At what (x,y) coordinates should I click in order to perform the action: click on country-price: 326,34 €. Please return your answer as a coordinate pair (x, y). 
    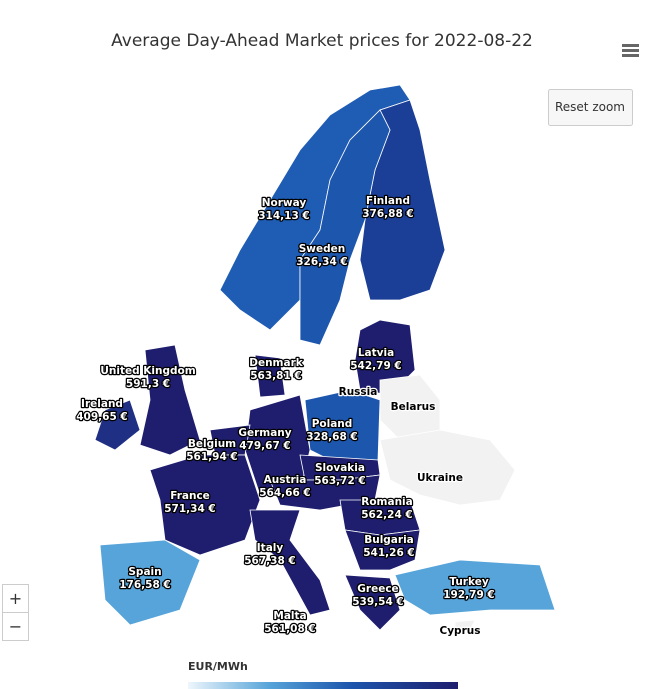
    Looking at the image, I should click on (321, 262).